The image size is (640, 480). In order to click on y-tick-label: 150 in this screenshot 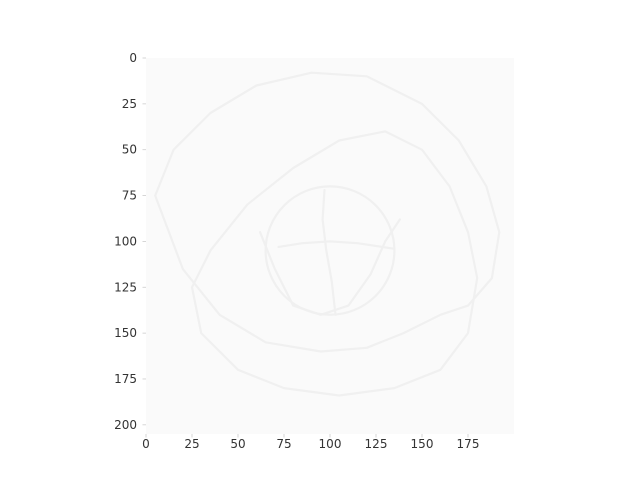, I will do `click(125, 333)`.